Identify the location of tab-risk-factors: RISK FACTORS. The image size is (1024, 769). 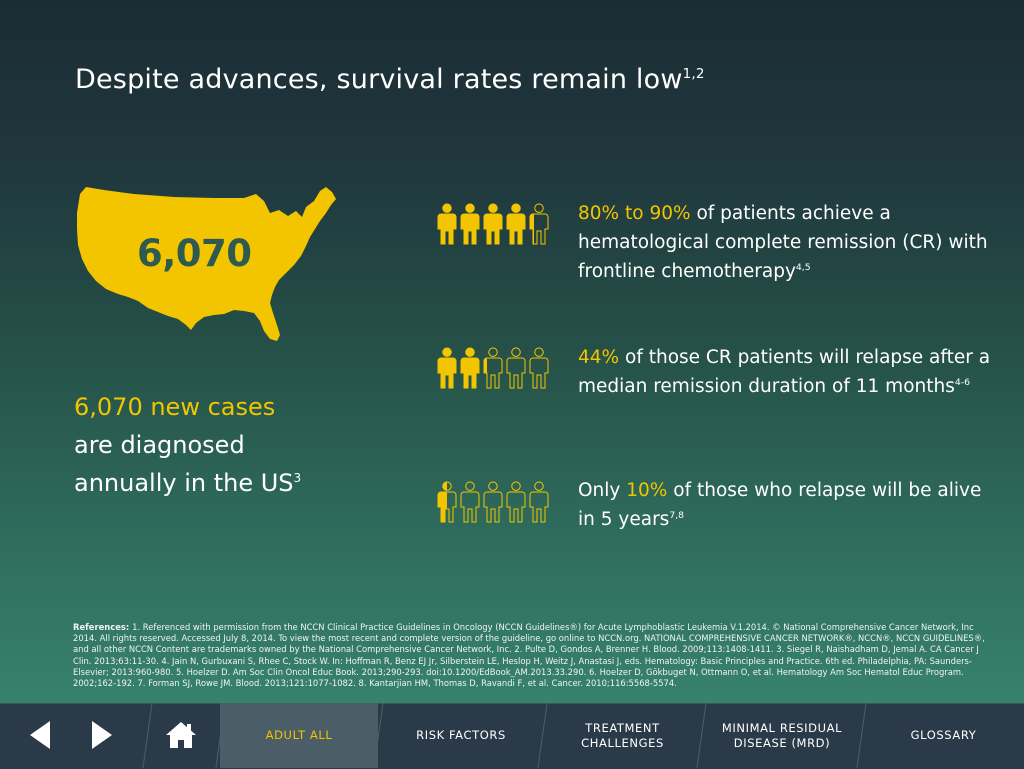
(461, 735).